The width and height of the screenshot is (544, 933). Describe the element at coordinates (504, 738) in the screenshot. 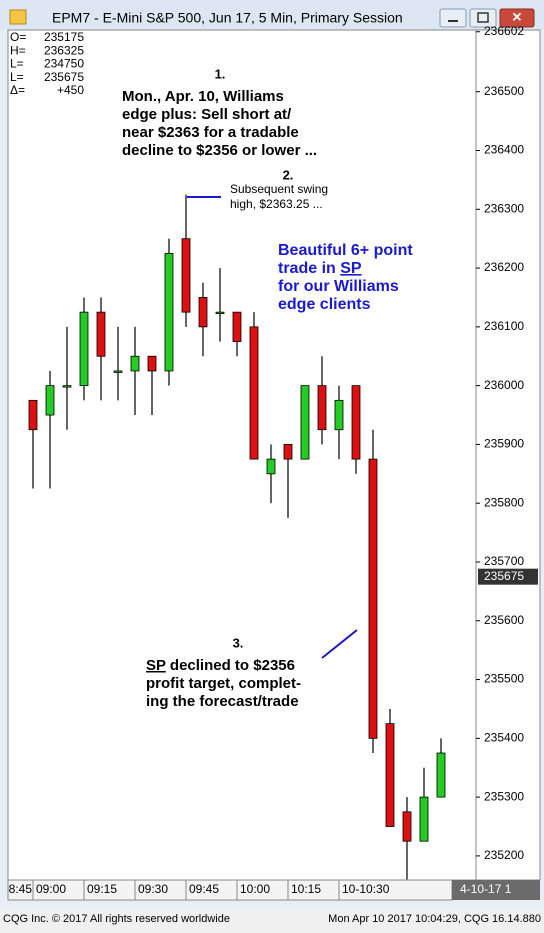

I see `y-tick-label: 235400` at that location.